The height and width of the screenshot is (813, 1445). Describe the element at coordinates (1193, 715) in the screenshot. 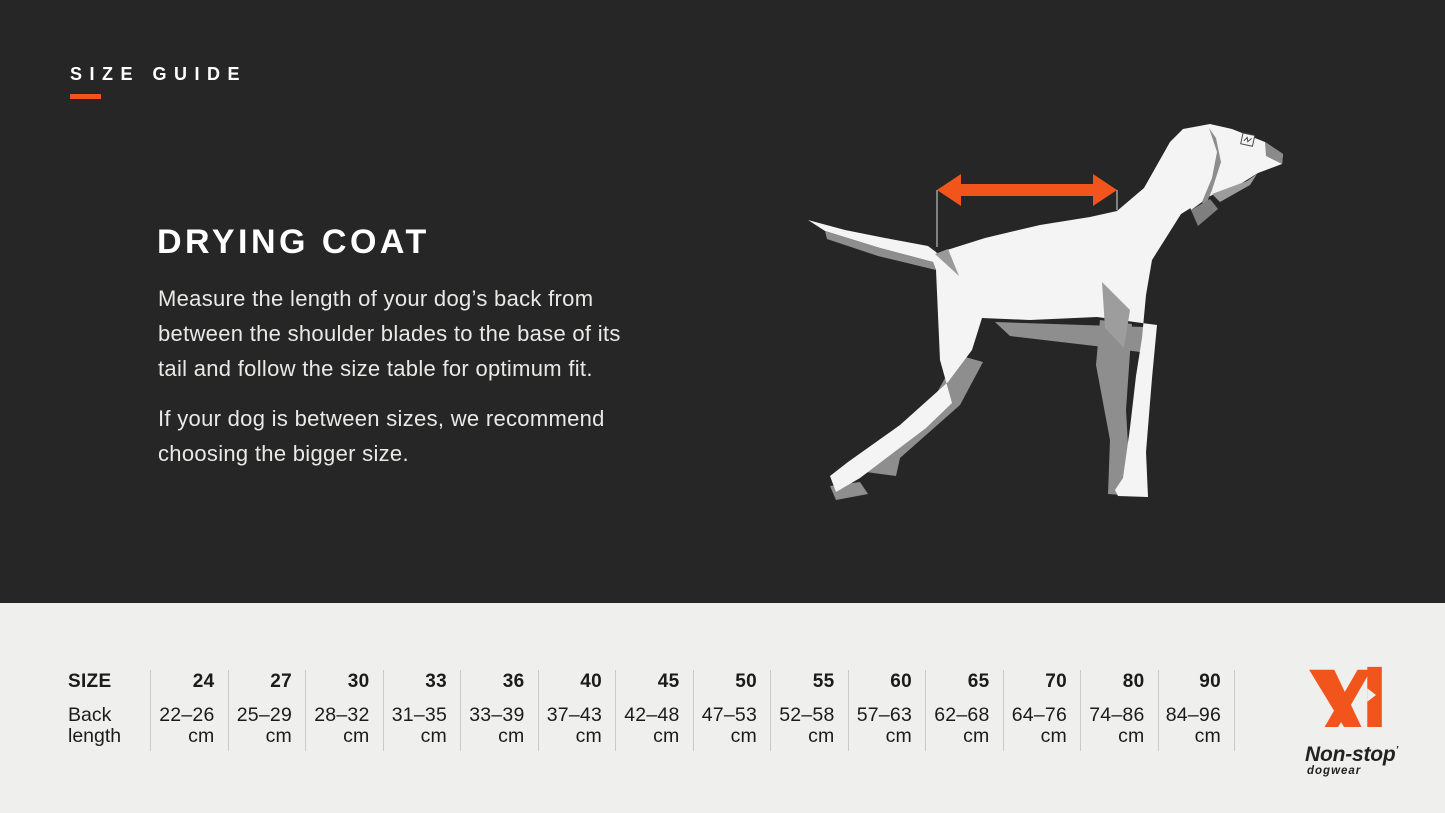

I see `range-value: 84–96` at that location.